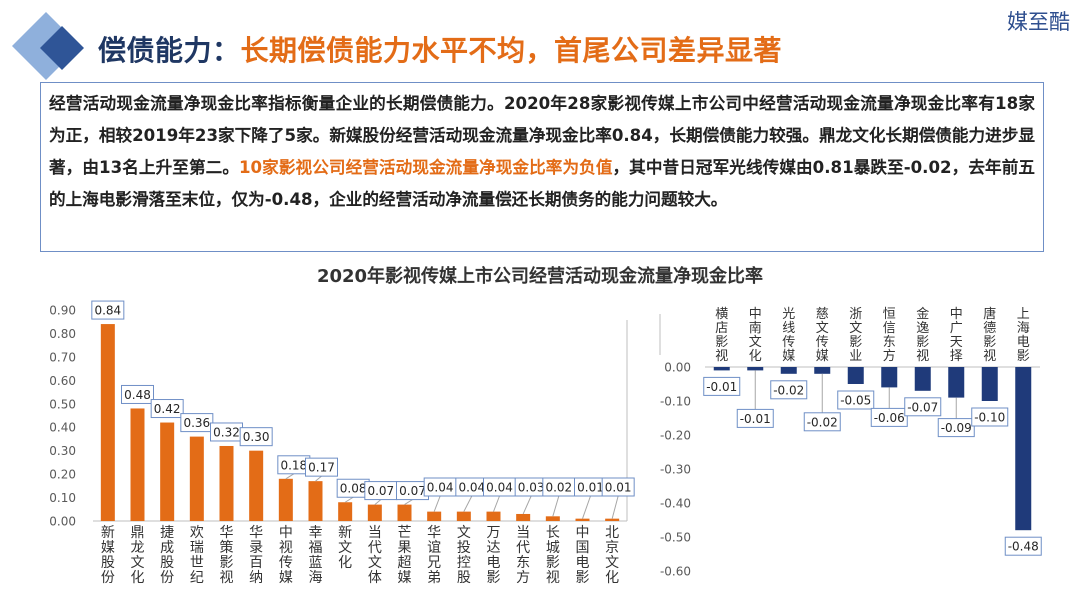 This screenshot has width=1080, height=608. What do you see at coordinates (675, 538) in the screenshot?
I see `y-tick-label: -0.50` at bounding box center [675, 538].